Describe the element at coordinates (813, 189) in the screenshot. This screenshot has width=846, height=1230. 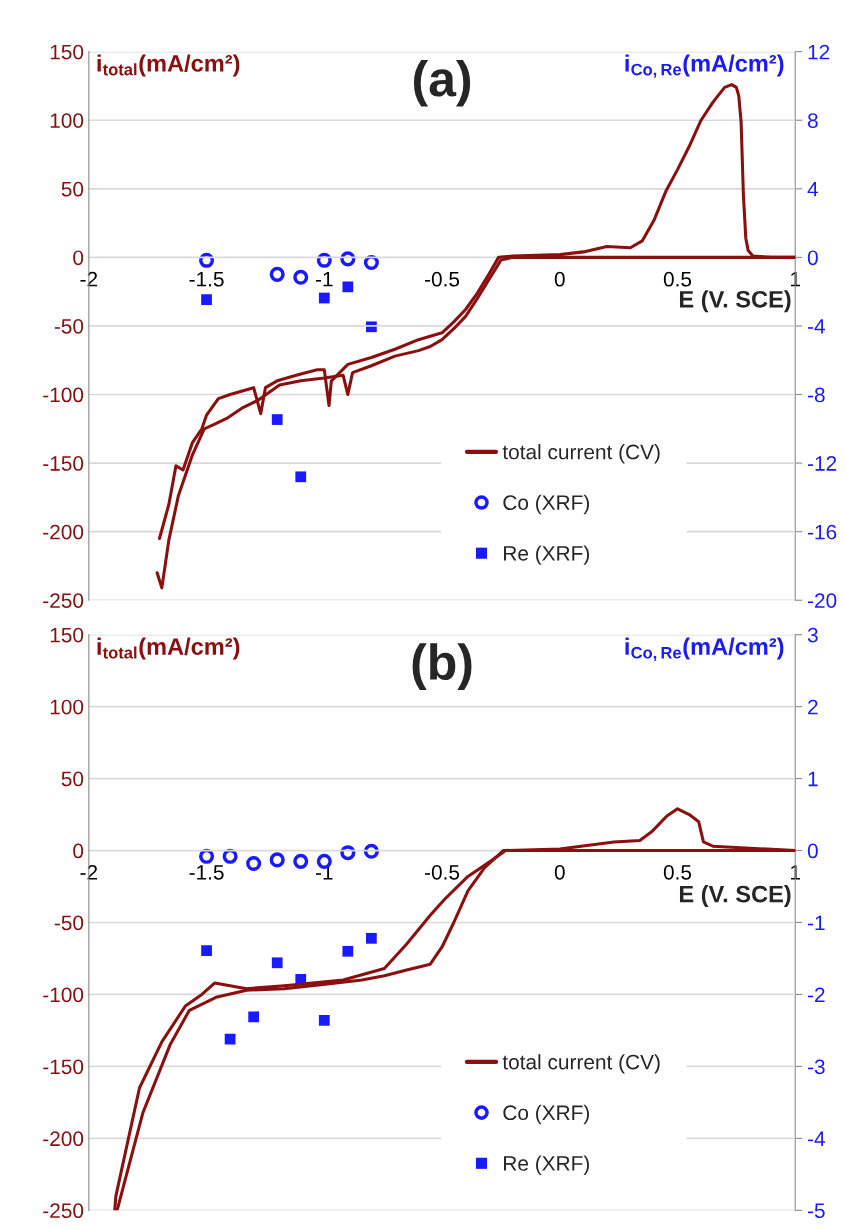
I see `y2-tick-label: 4` at that location.